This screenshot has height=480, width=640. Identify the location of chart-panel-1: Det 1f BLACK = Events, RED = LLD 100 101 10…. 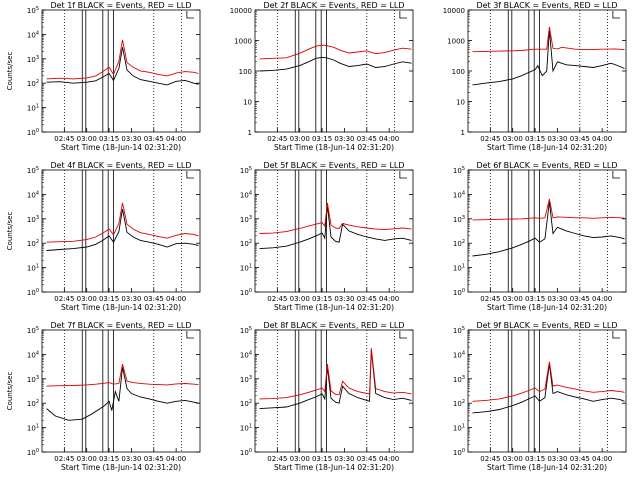
(103, 76).